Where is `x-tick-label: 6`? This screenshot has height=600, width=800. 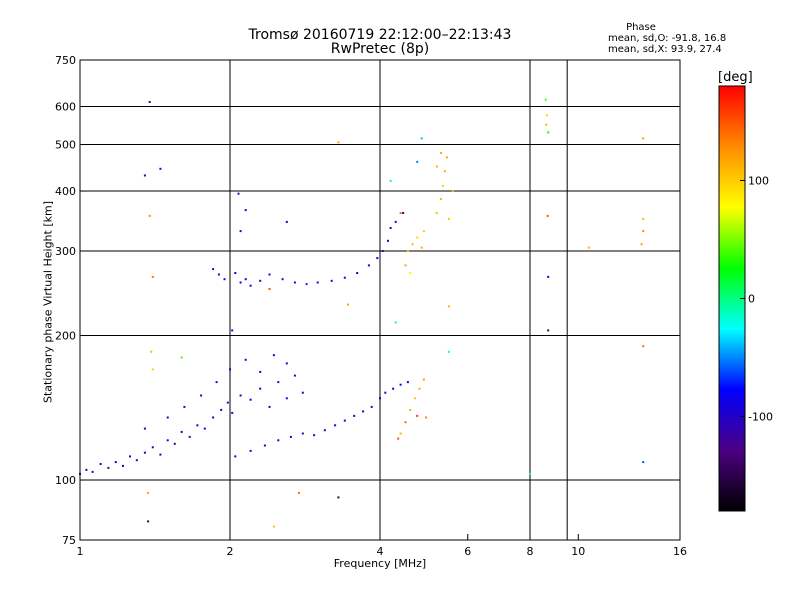
x-tick-label: 6 is located at coordinates (467, 551).